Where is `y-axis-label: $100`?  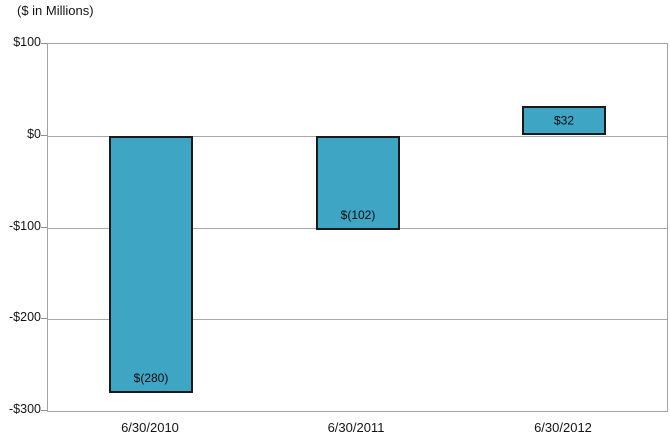 y-axis-label: $100 is located at coordinates (27, 42).